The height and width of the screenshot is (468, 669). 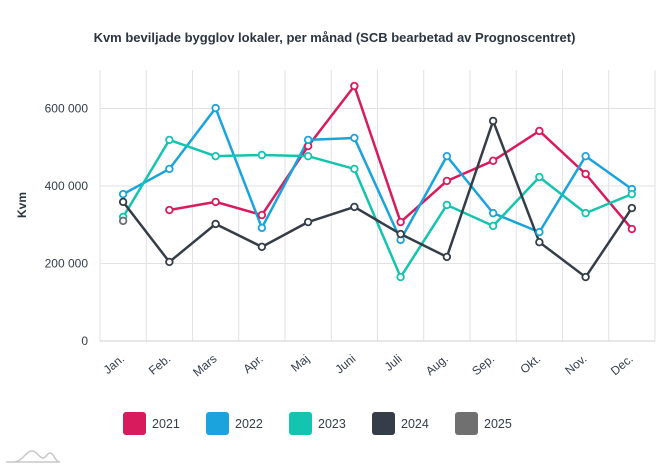 What do you see at coordinates (393, 363) in the screenshot?
I see `x-tick-label: Juli` at bounding box center [393, 363].